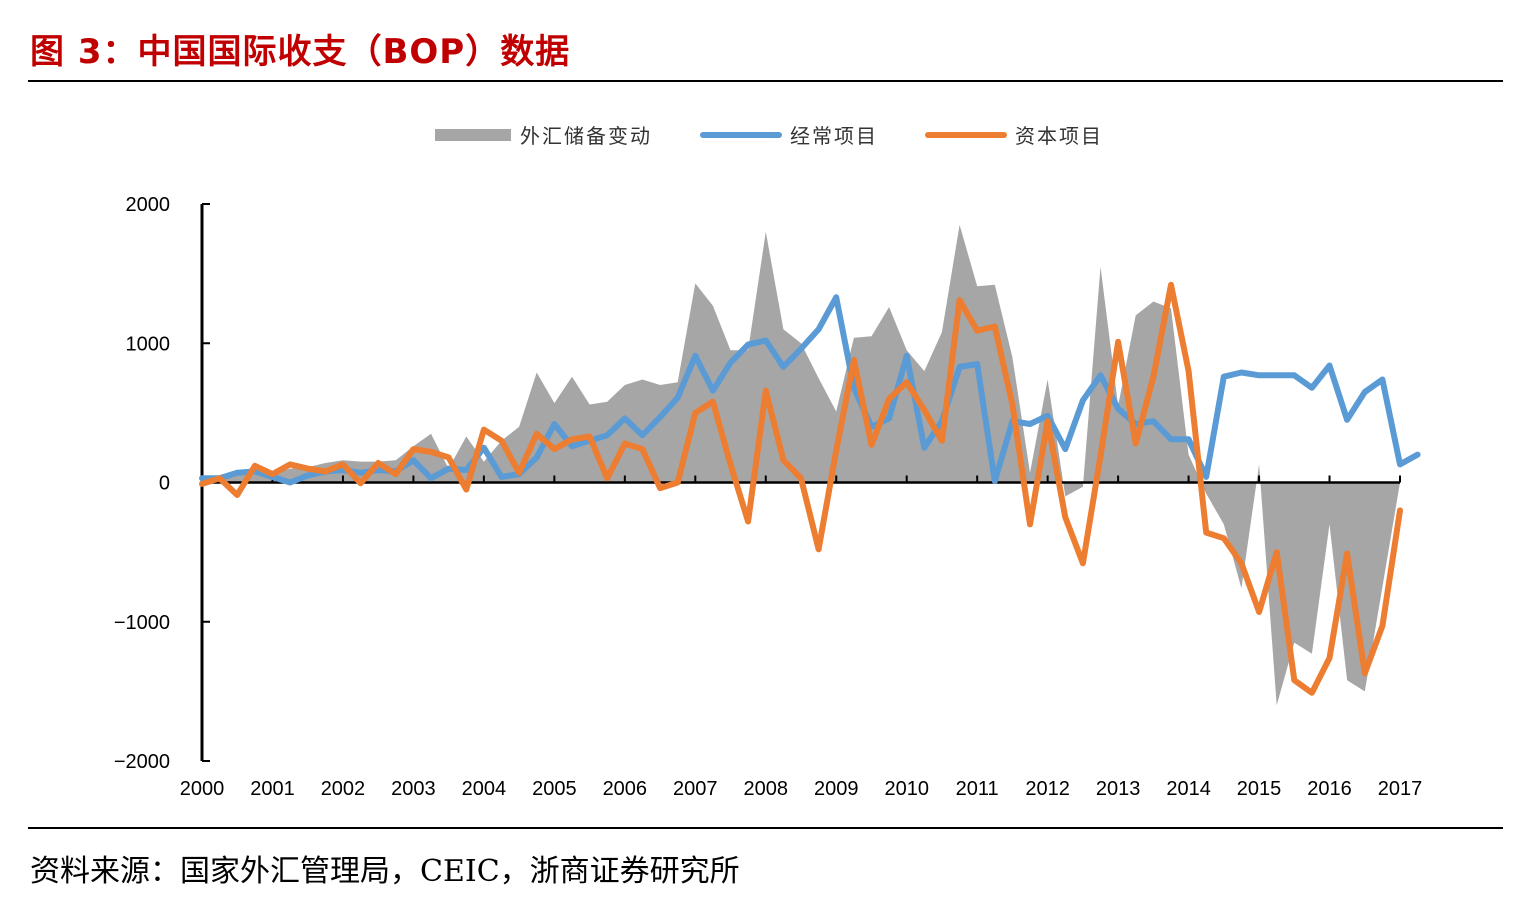 This screenshot has width=1539, height=902. I want to click on top-rule, so click(765, 81).